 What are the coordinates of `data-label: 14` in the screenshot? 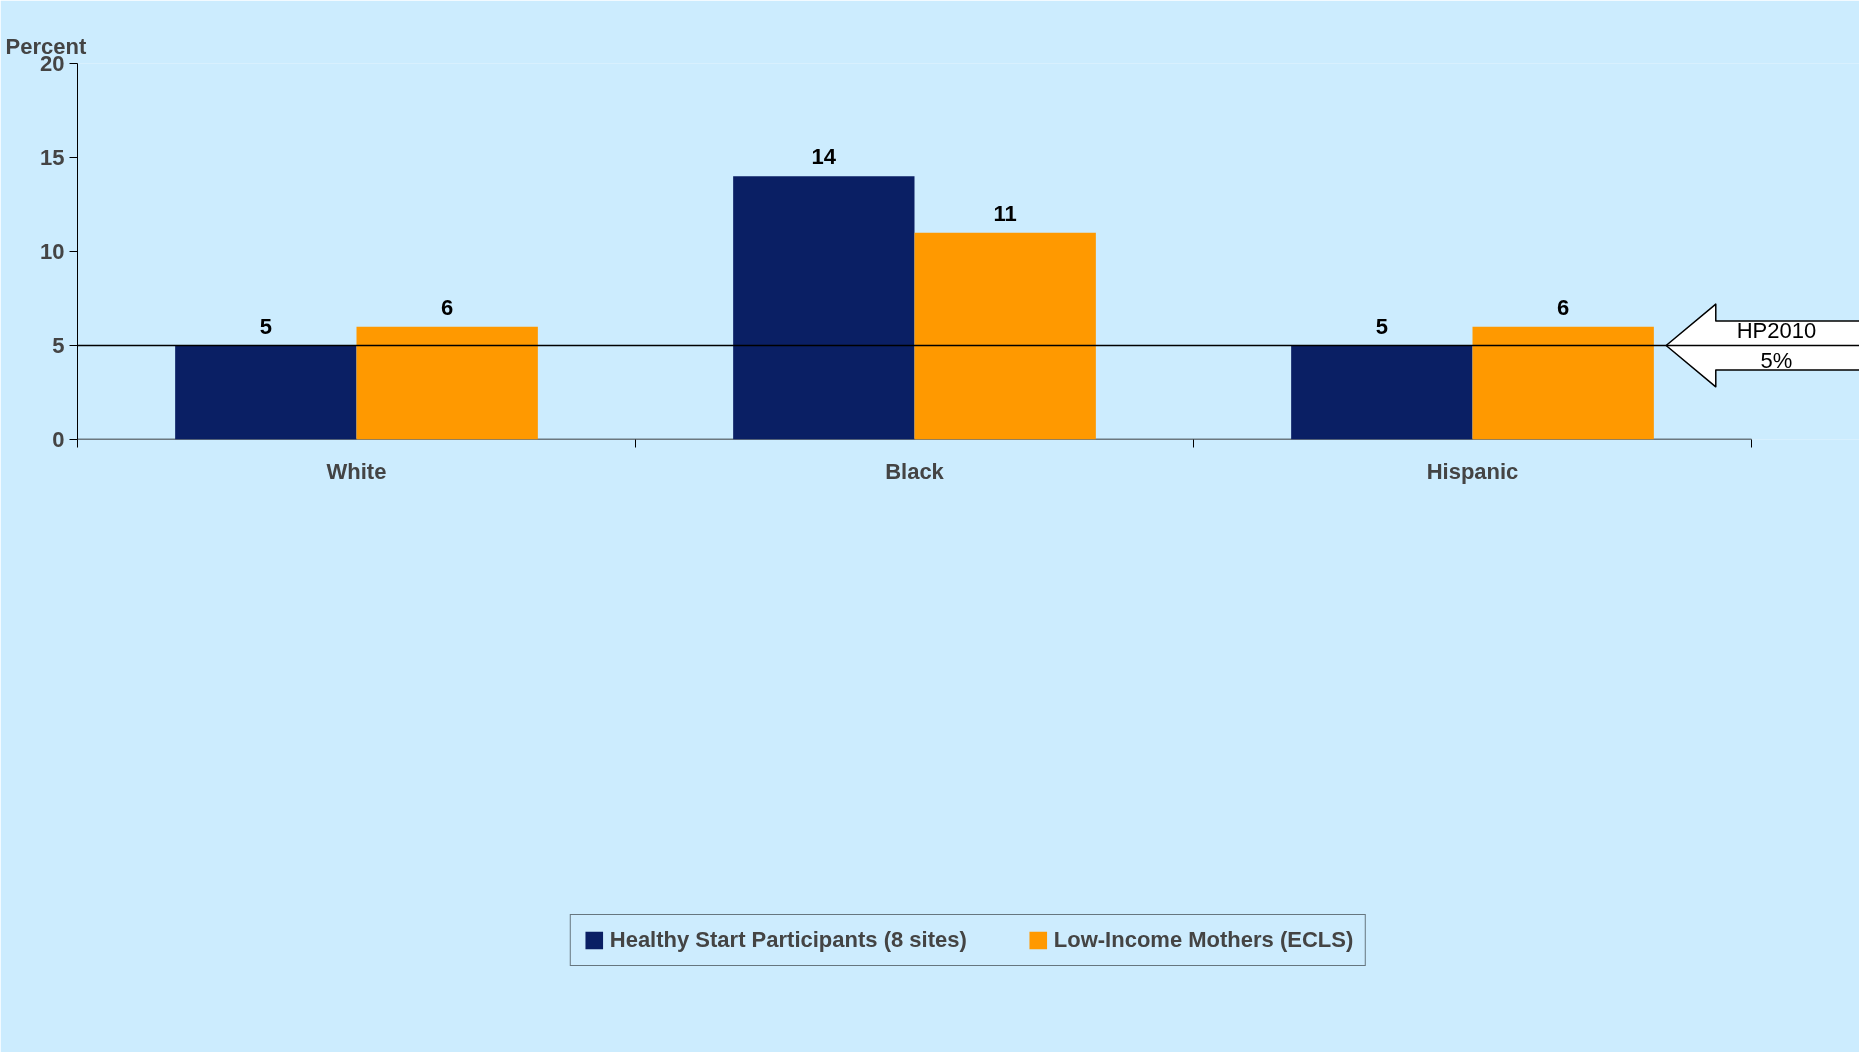 It's located at (824, 157).